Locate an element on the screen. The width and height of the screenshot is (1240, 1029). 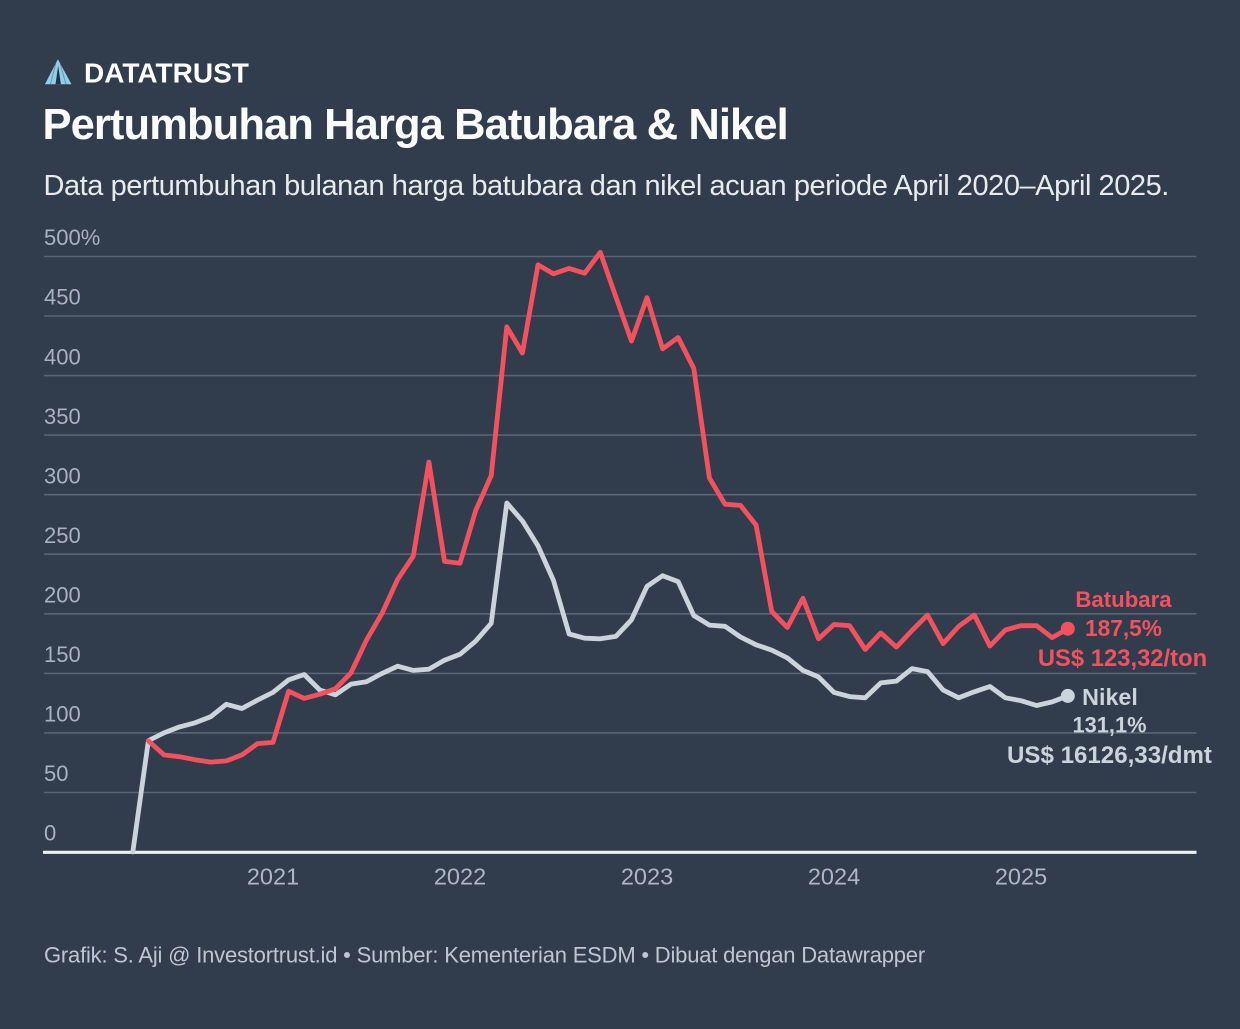
svg-text: 131,1% is located at coordinates (1110, 725).